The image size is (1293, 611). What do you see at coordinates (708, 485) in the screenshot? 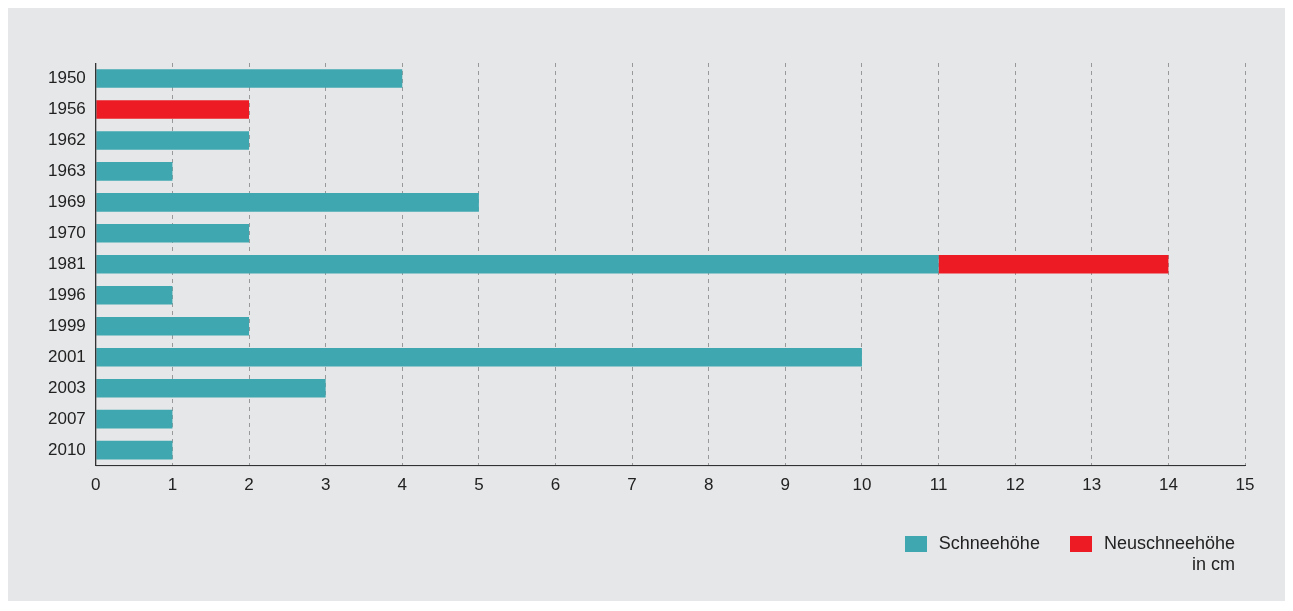
I see `x-tick-label: 8` at bounding box center [708, 485].